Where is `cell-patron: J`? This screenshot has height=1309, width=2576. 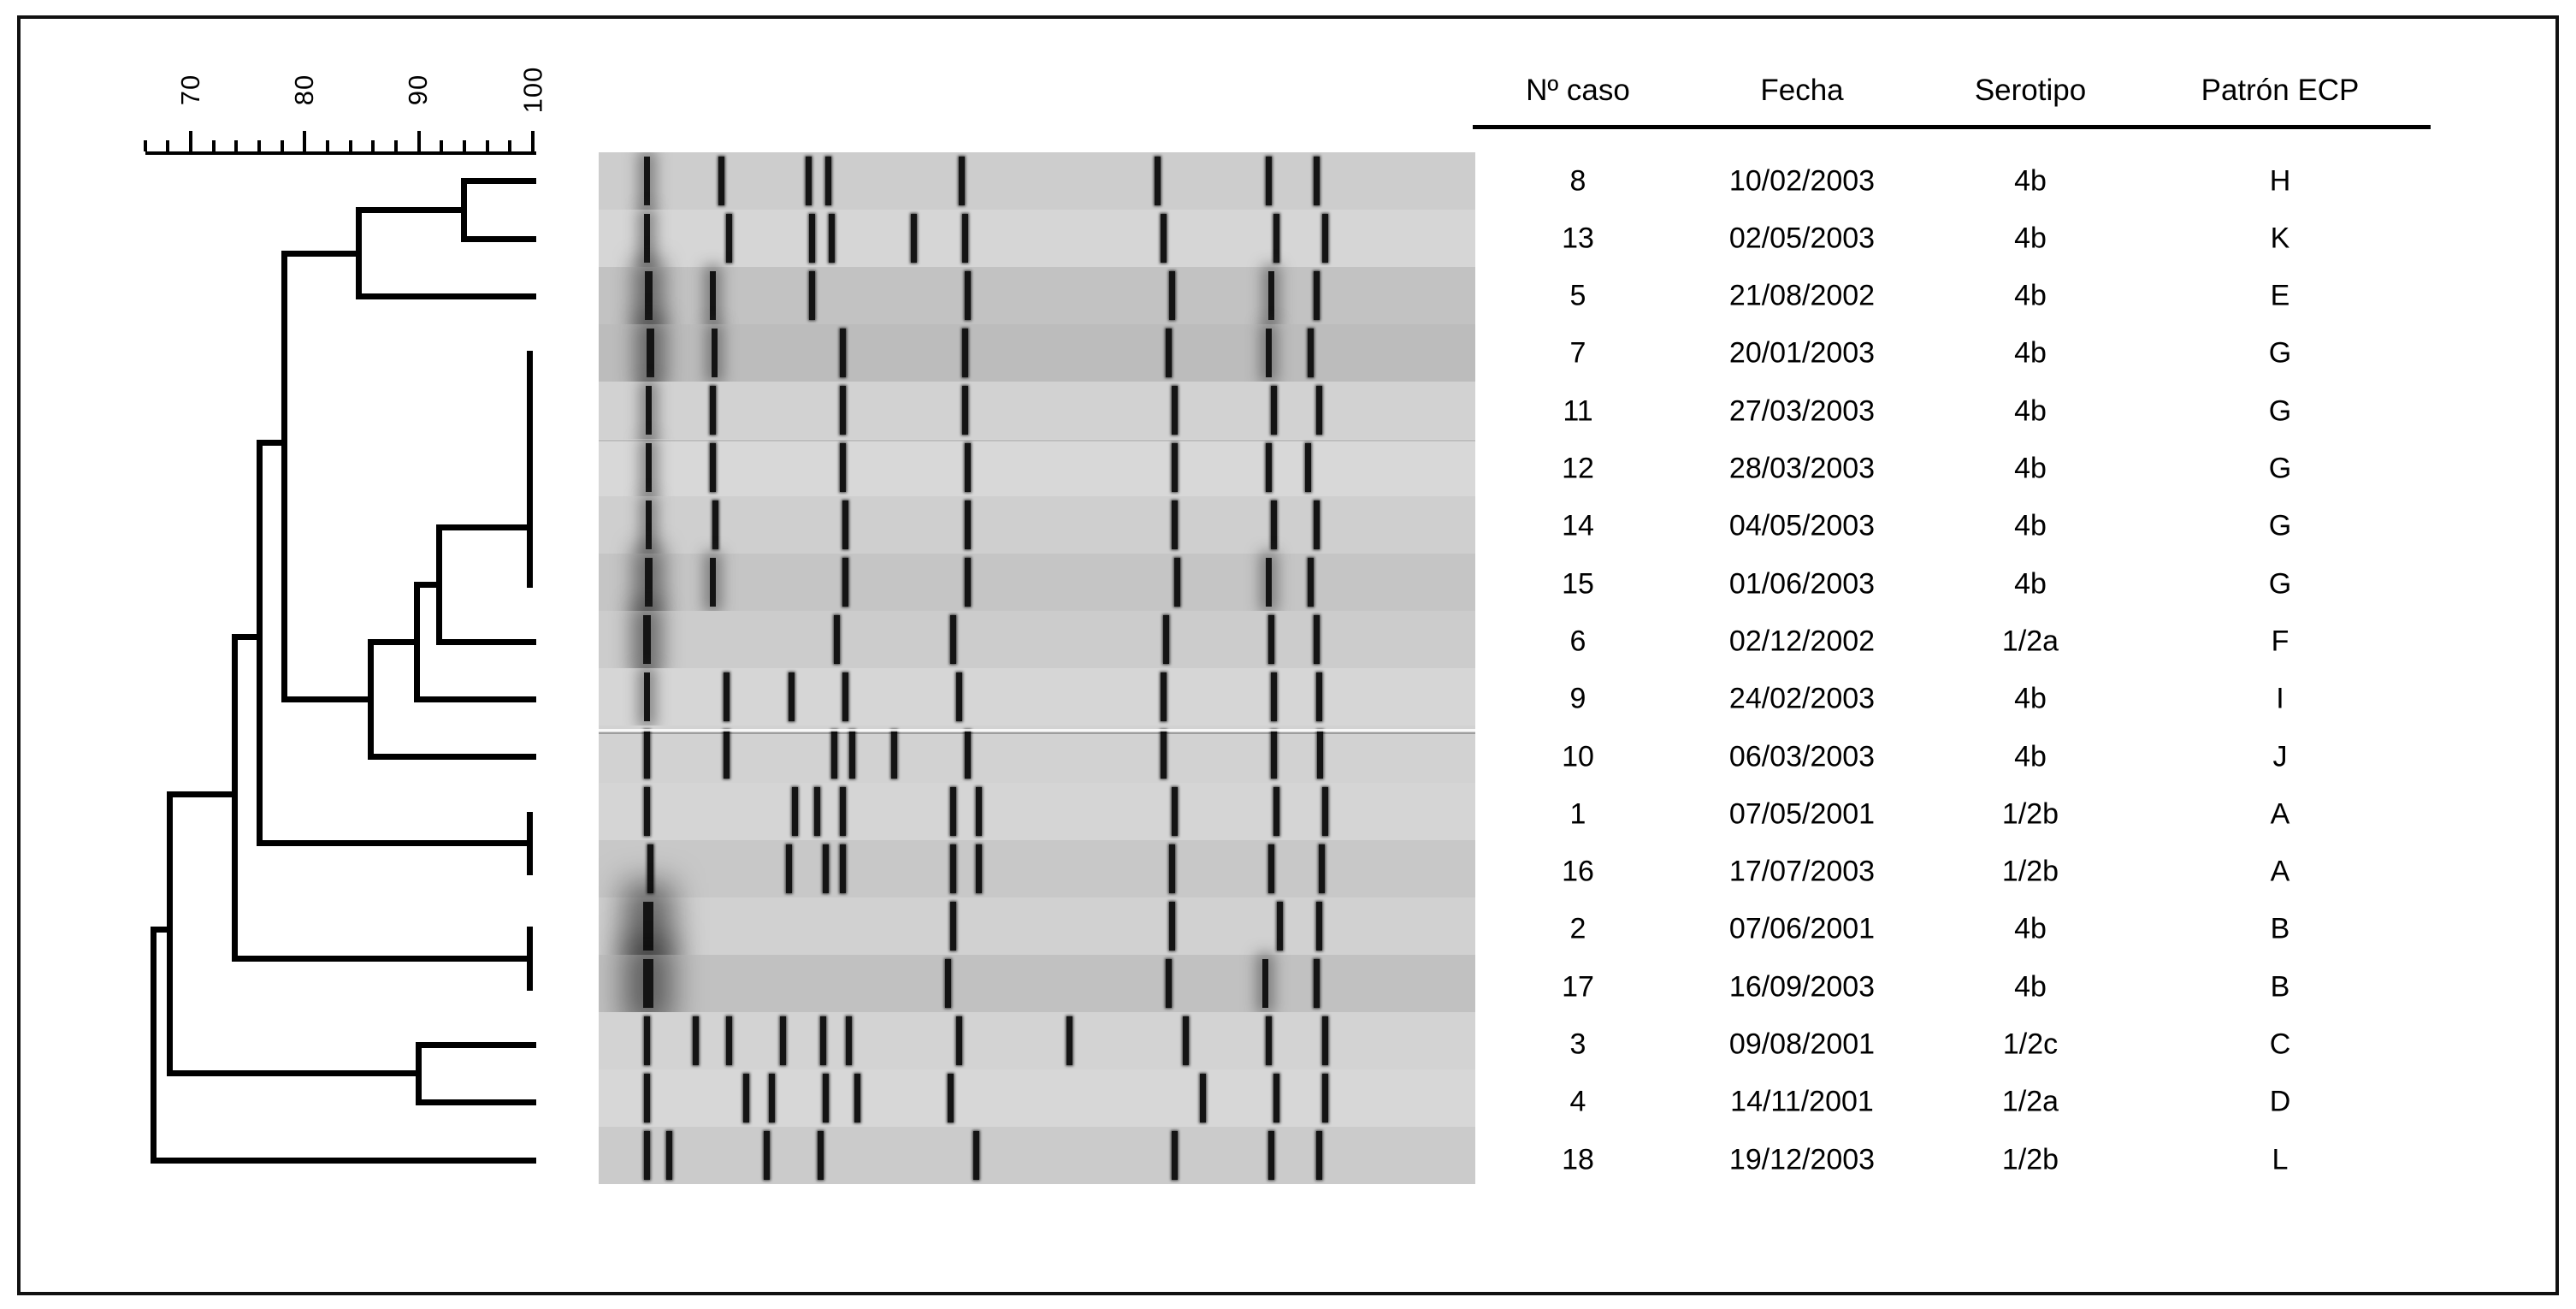 cell-patron: J is located at coordinates (2280, 756).